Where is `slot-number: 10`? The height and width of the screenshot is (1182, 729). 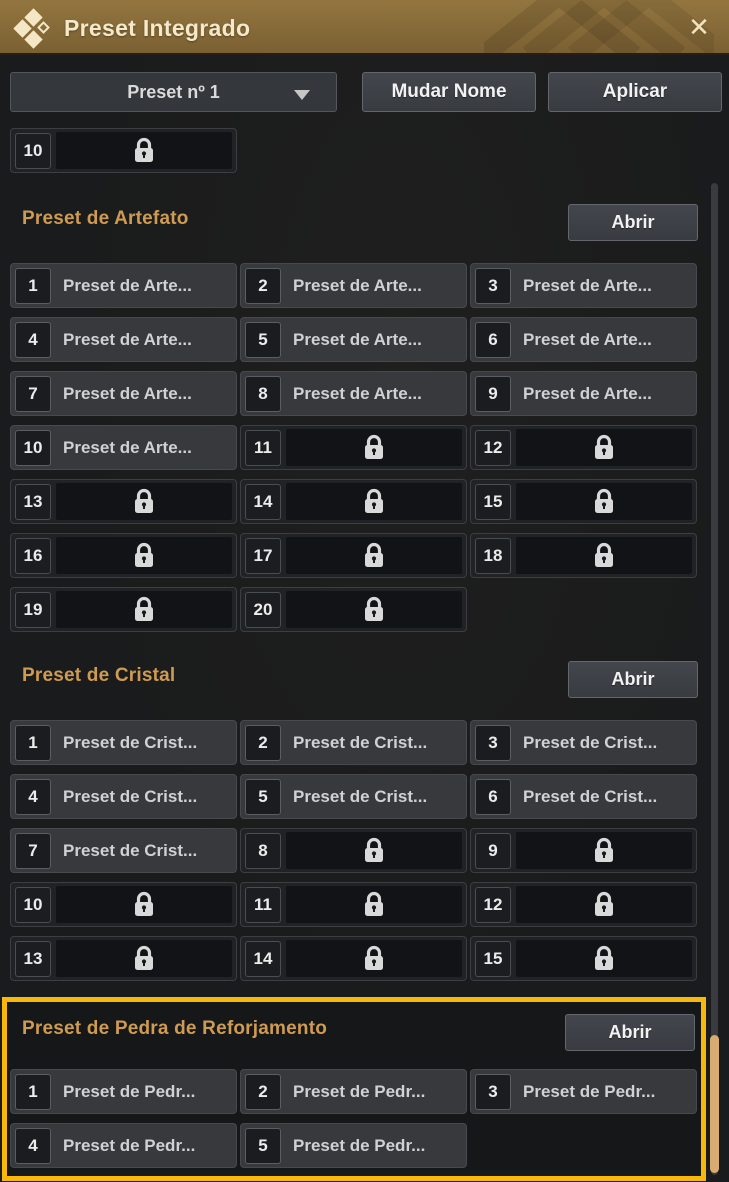 slot-number: 10 is located at coordinates (33, 150).